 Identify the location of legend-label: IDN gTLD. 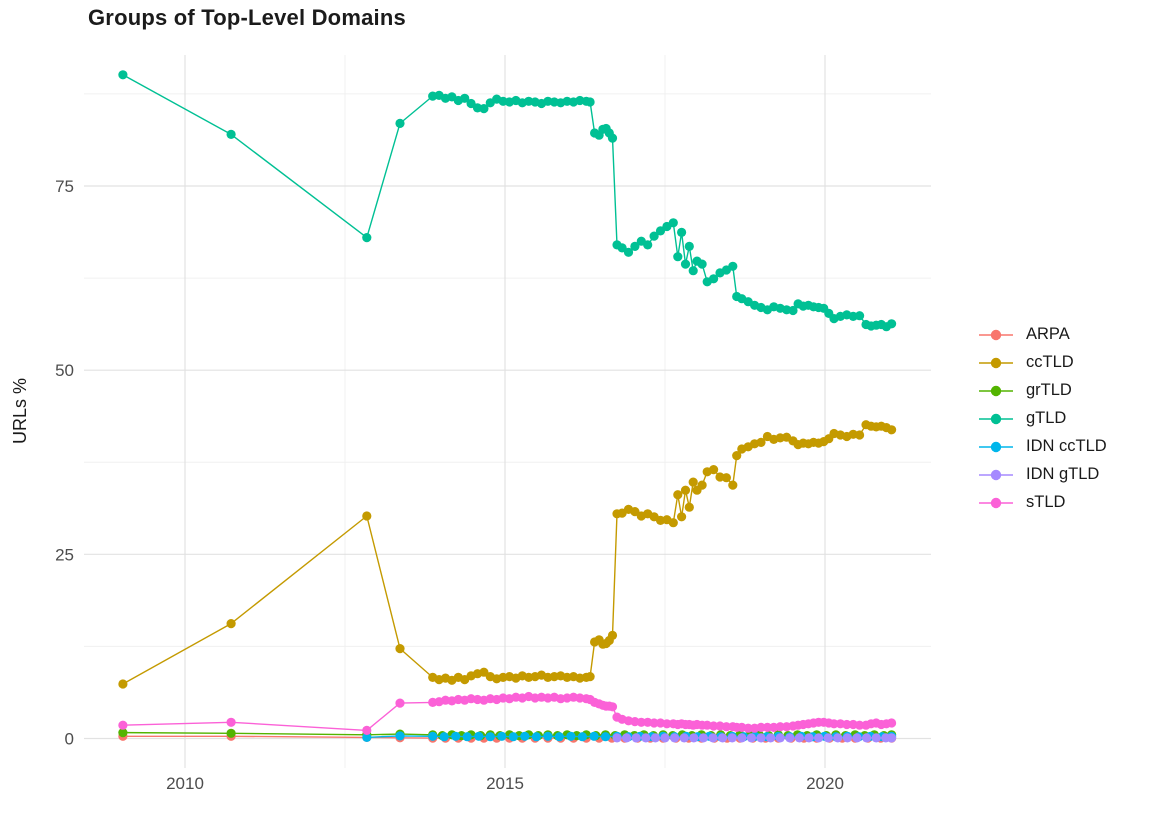
(1063, 474).